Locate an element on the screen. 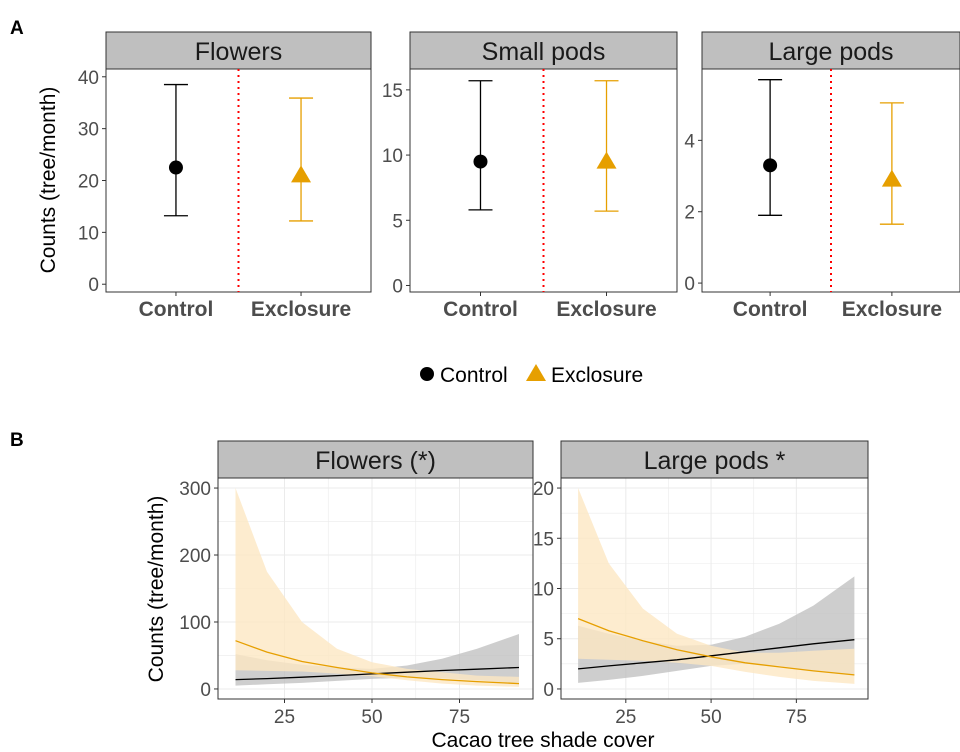 This screenshot has height=752, width=960. facet-b-title: Large pods * is located at coordinates (715, 461).